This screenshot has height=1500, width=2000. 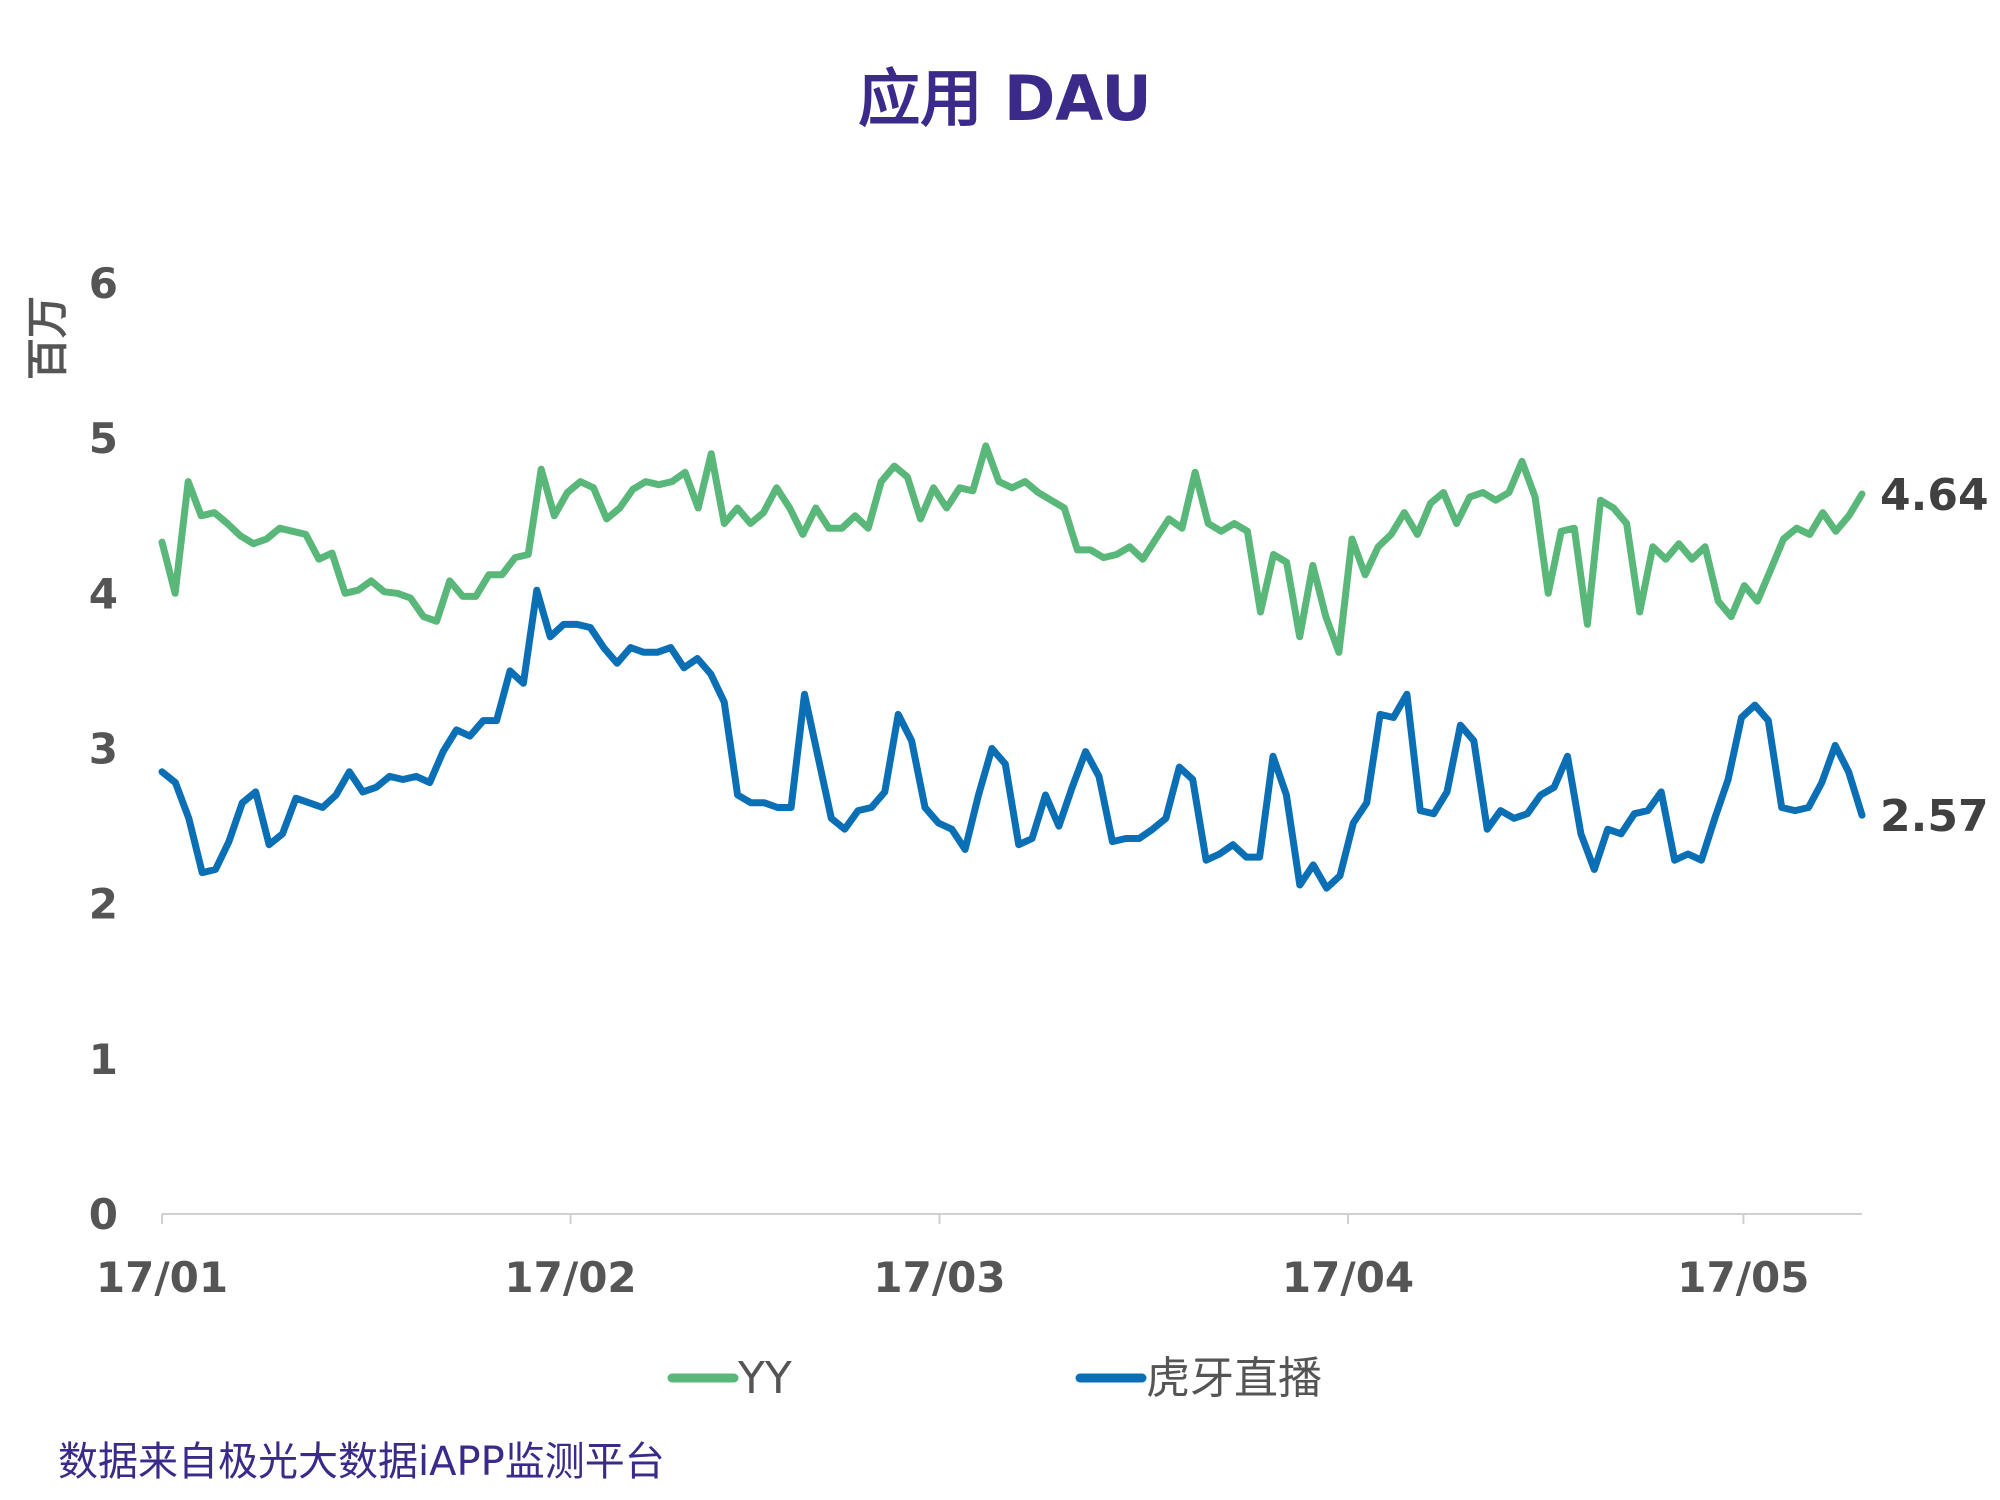 I want to click on x-axis-ticks: 17/01 17/02 17/03 17/04 17/05, so click(x=953, y=1258).